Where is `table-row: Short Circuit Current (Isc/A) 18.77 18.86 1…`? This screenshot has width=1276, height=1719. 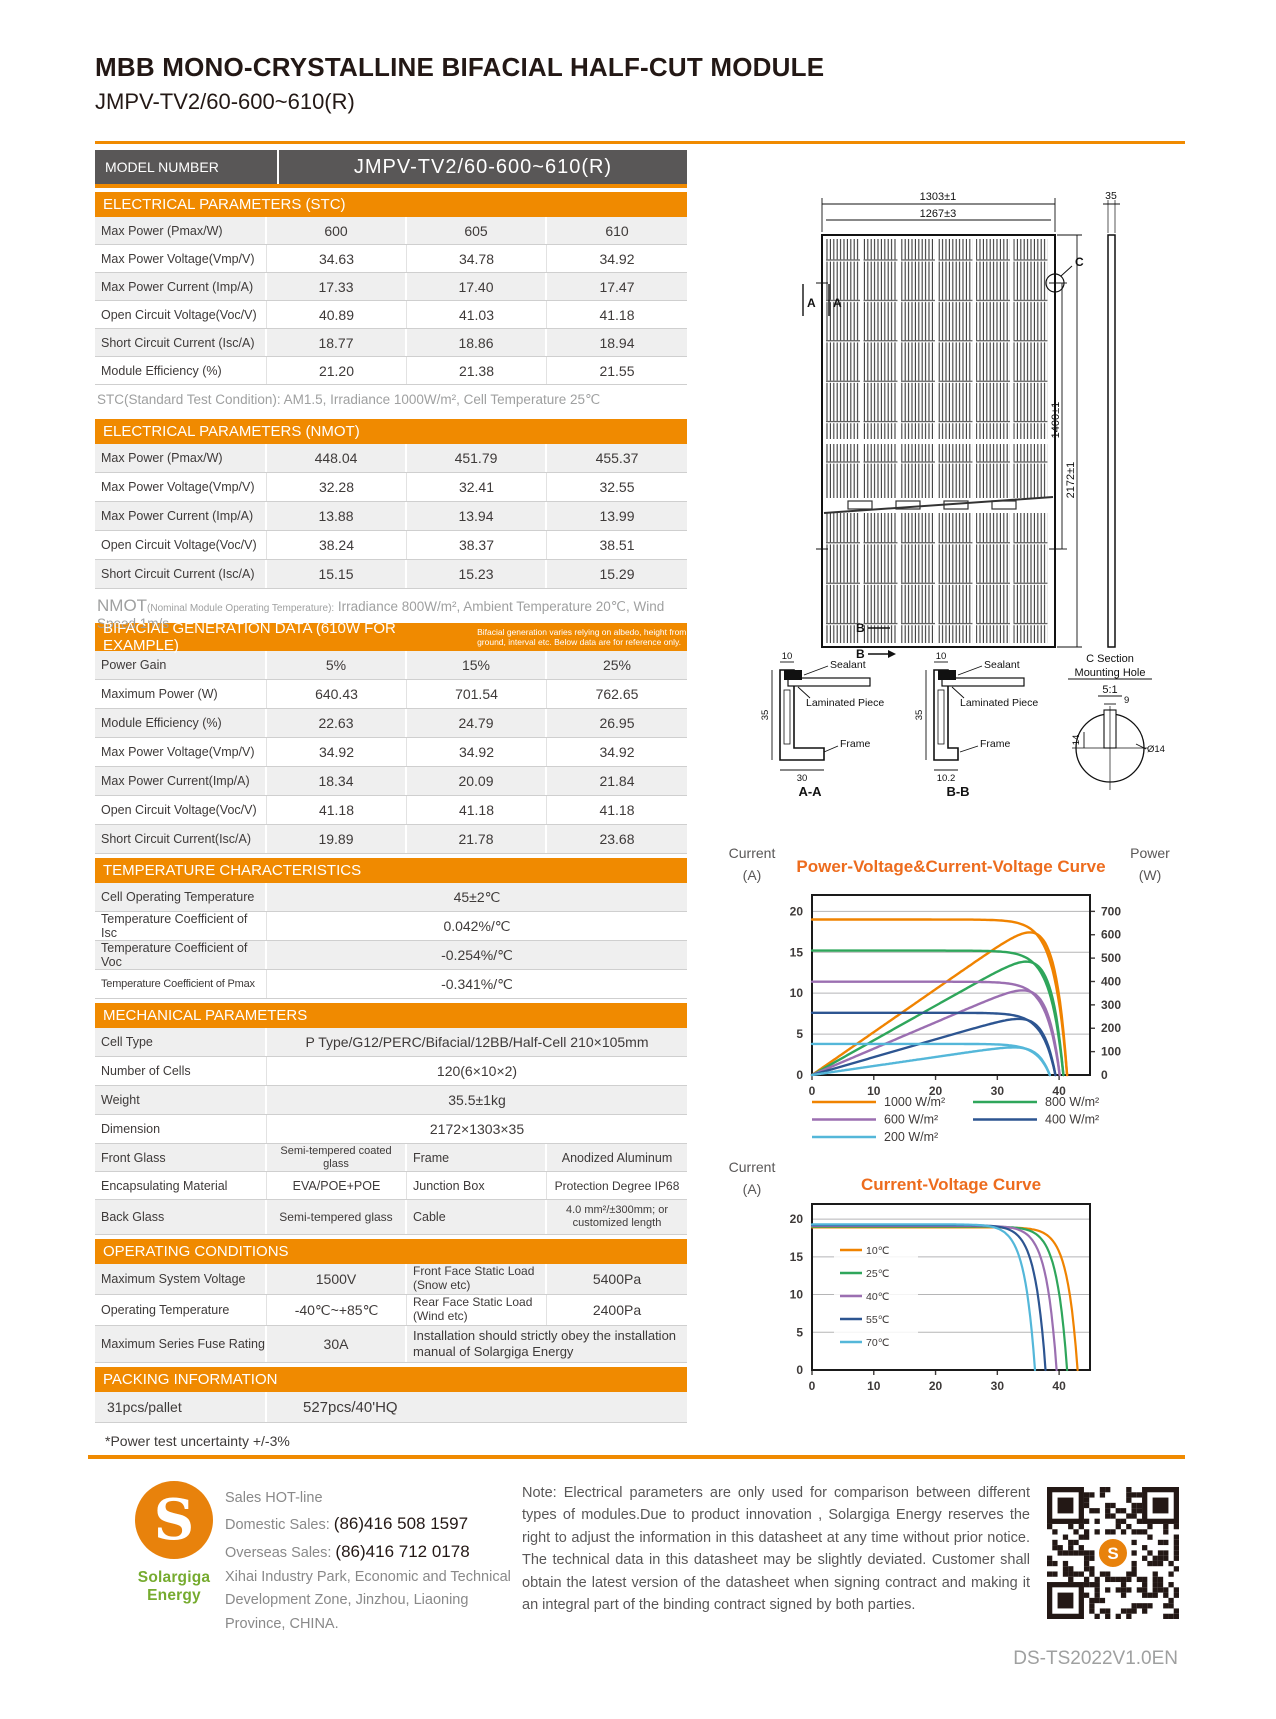
table-row: Short Circuit Current (Isc/A) 18.77 18.86 1… is located at coordinates (391, 343).